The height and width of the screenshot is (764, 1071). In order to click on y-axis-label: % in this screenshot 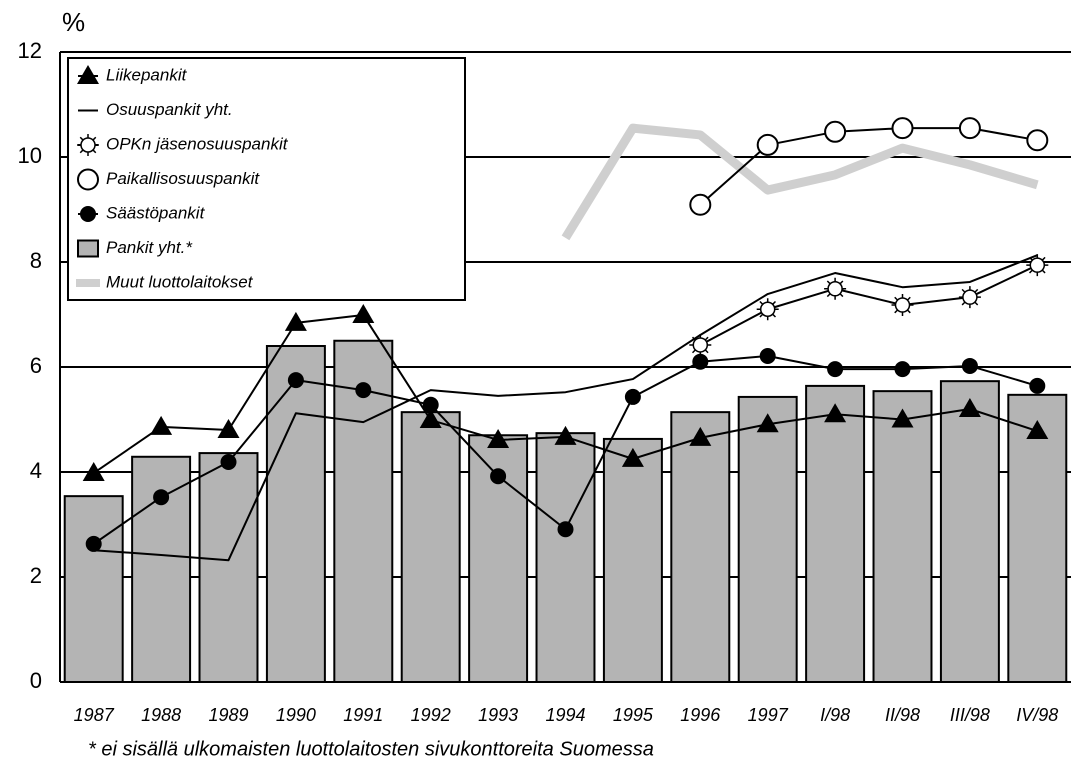, I will do `click(73, 22)`.